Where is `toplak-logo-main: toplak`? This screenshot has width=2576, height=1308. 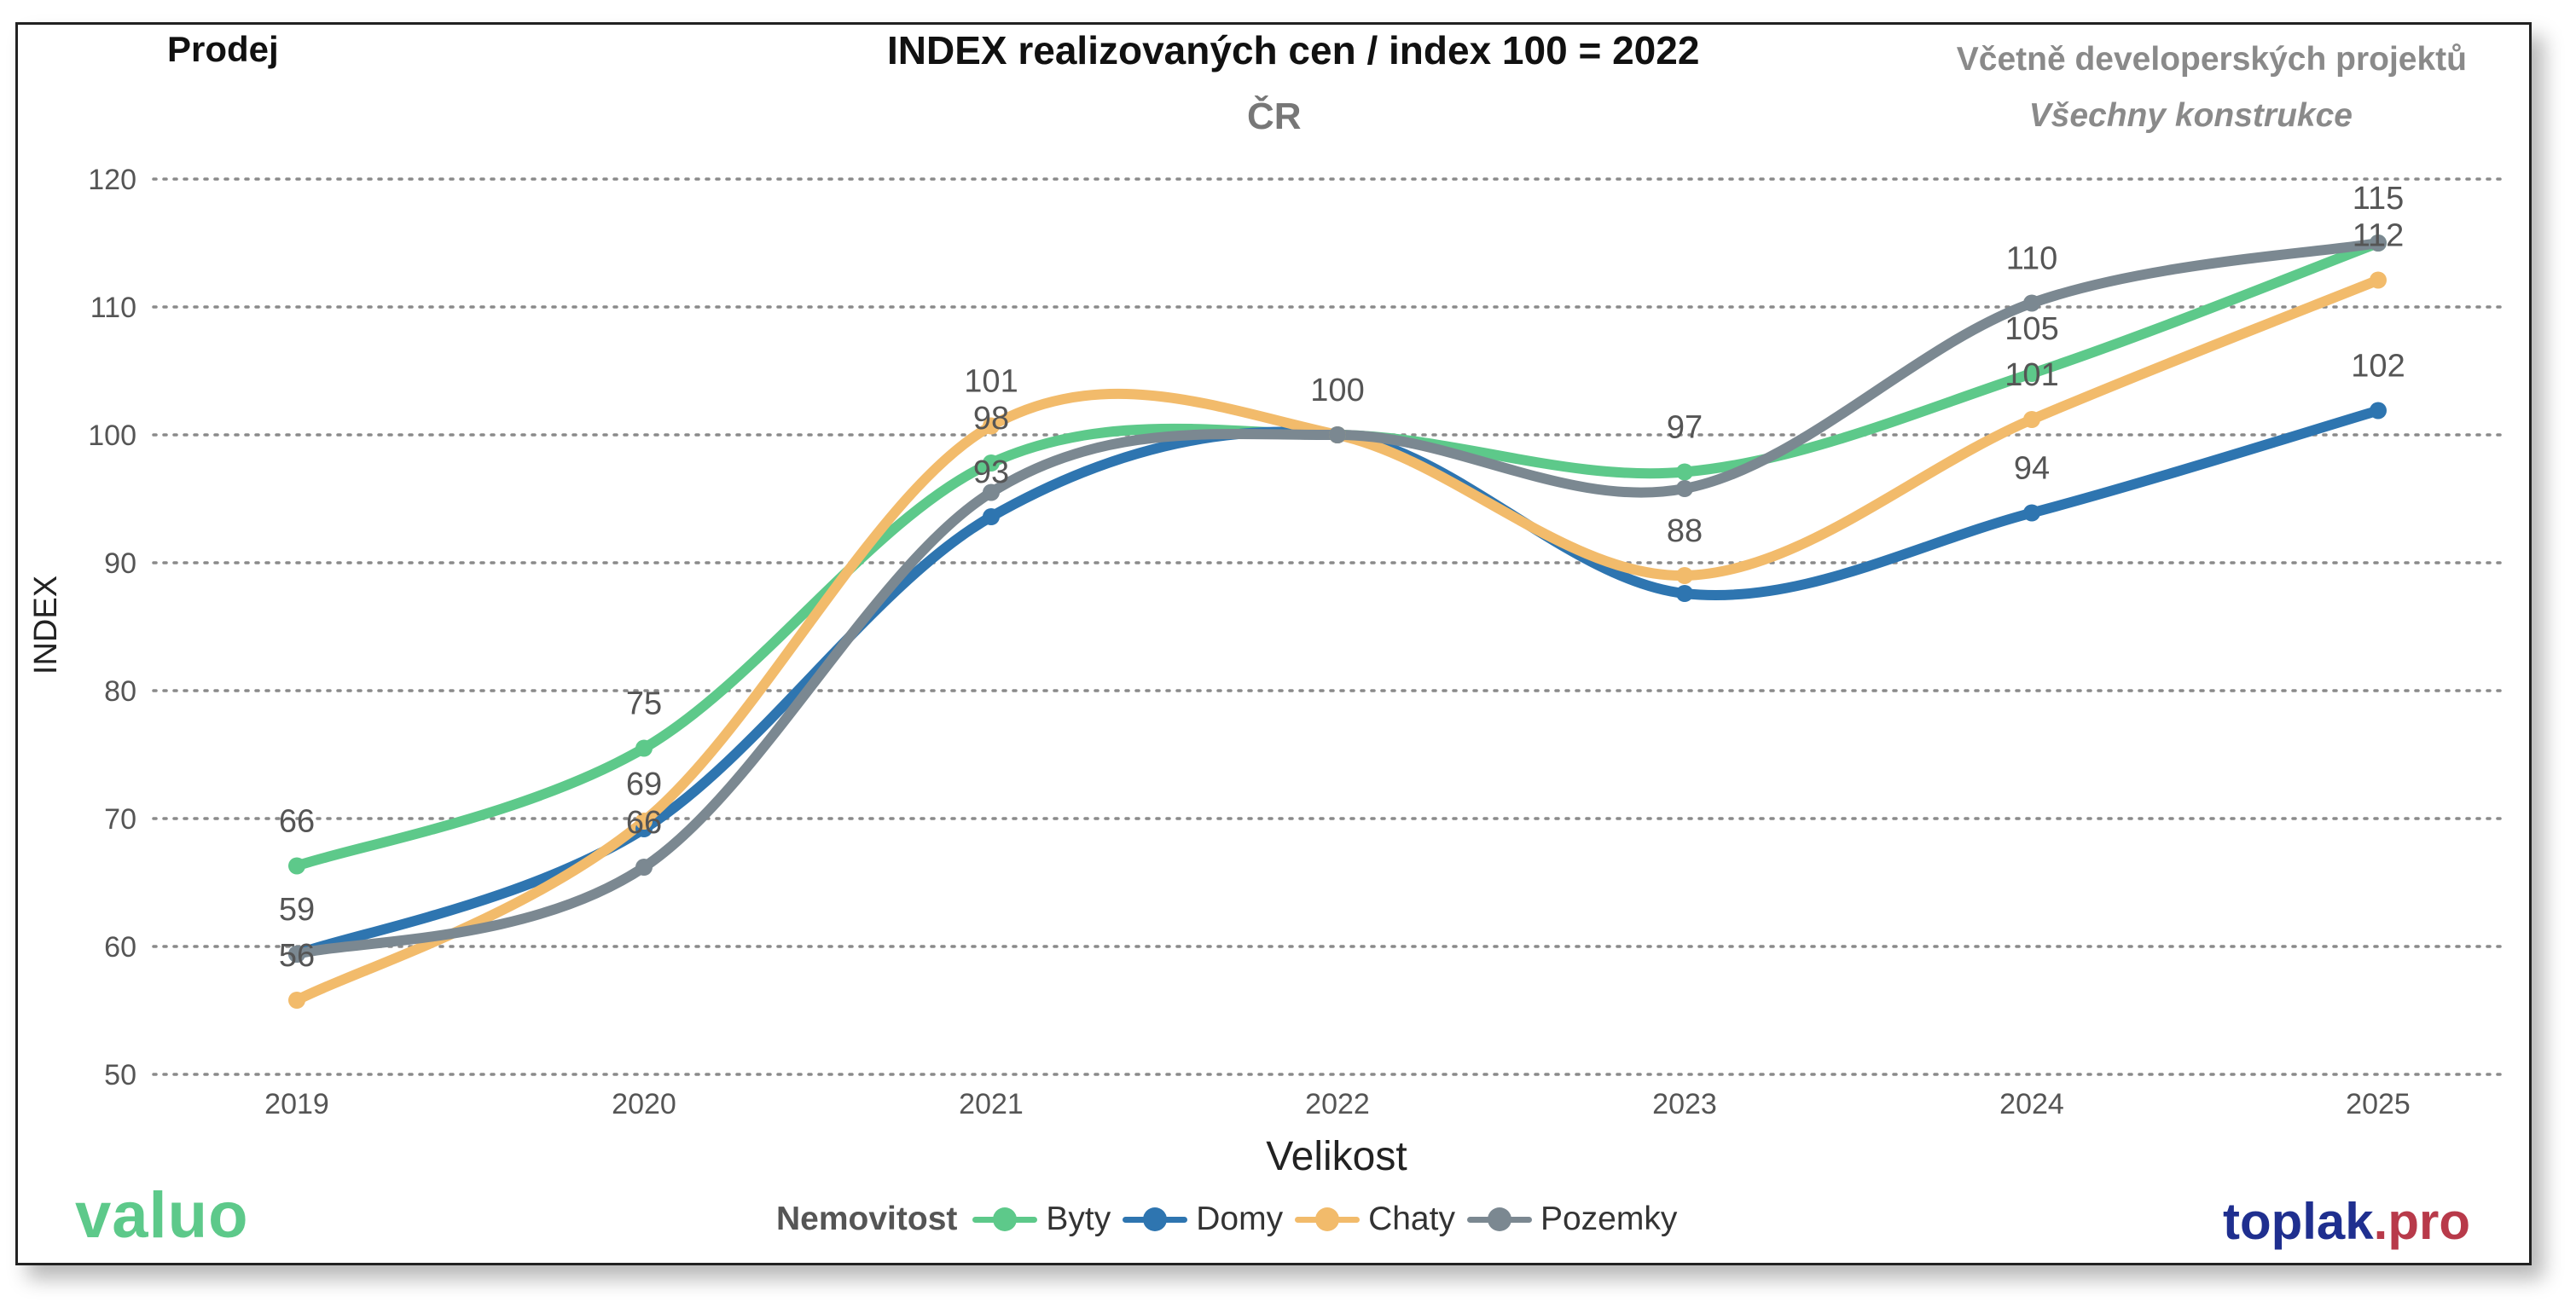
toplak-logo-main: toplak is located at coordinates (2298, 1221).